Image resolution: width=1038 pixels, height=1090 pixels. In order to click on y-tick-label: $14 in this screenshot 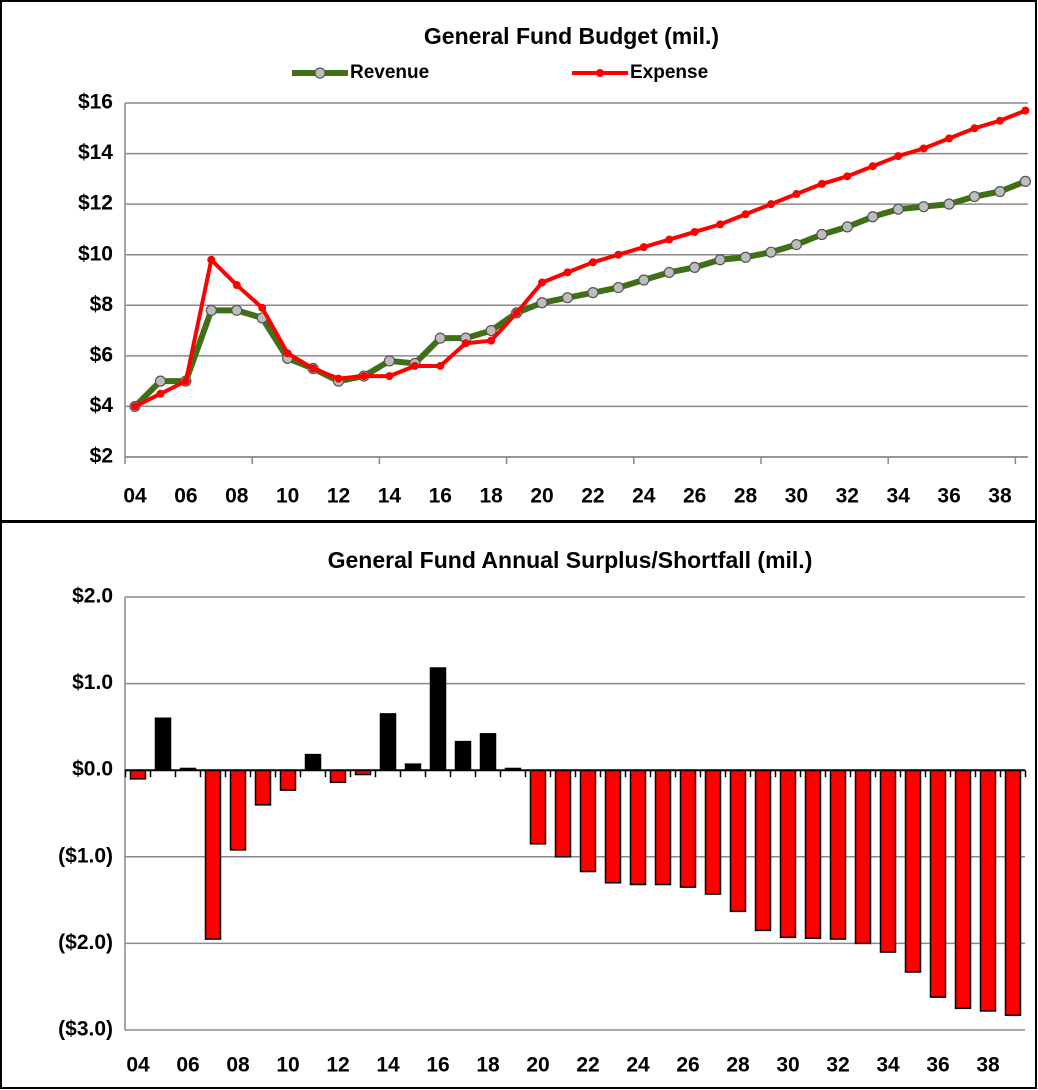, I will do `click(95, 152)`.